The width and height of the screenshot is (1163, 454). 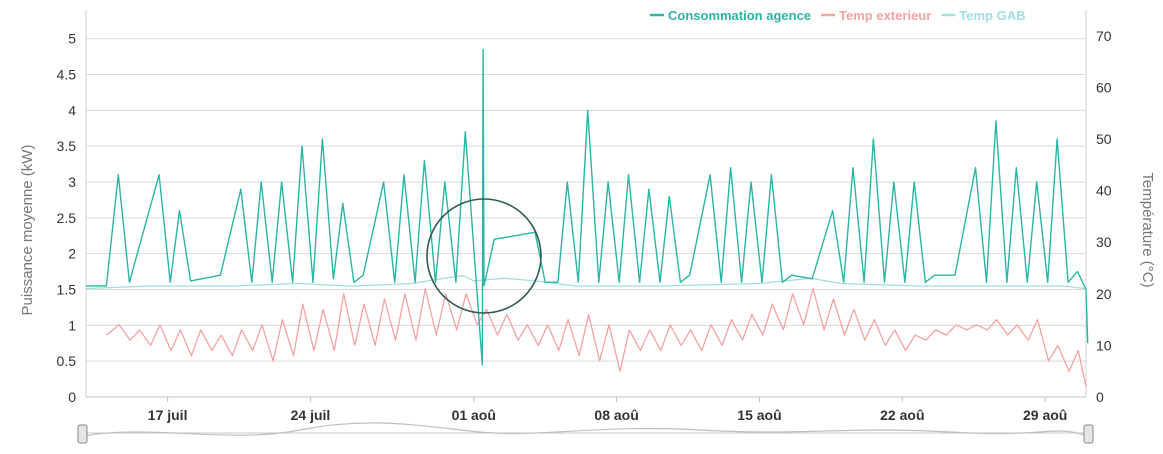 I want to click on navigator-preview, so click(x=586, y=429).